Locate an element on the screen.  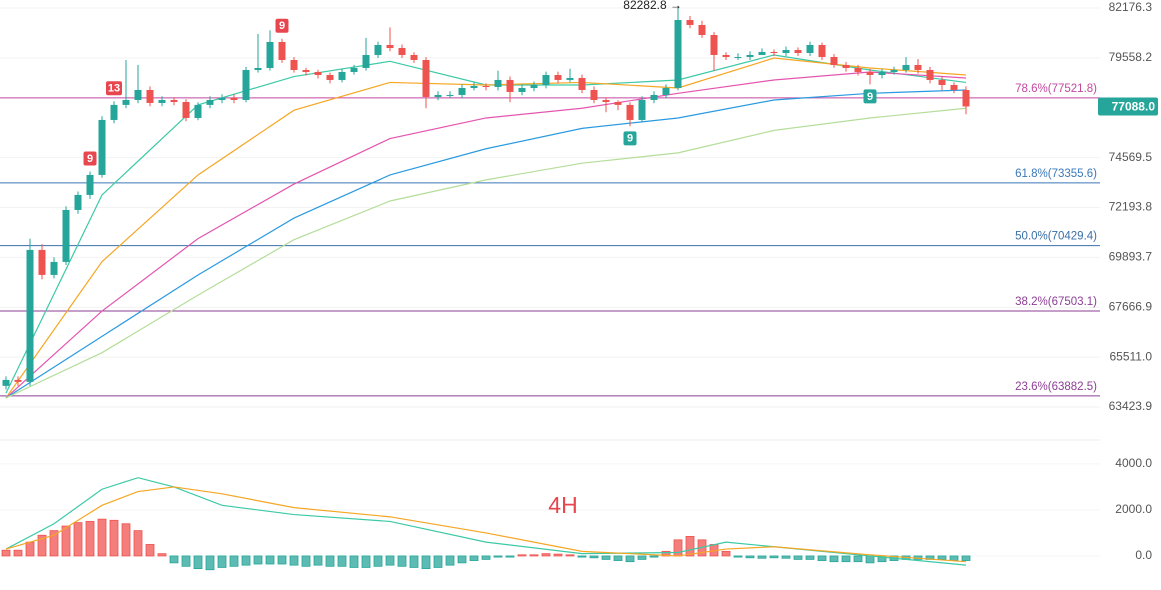
last-price-box is located at coordinates (1128, 106).